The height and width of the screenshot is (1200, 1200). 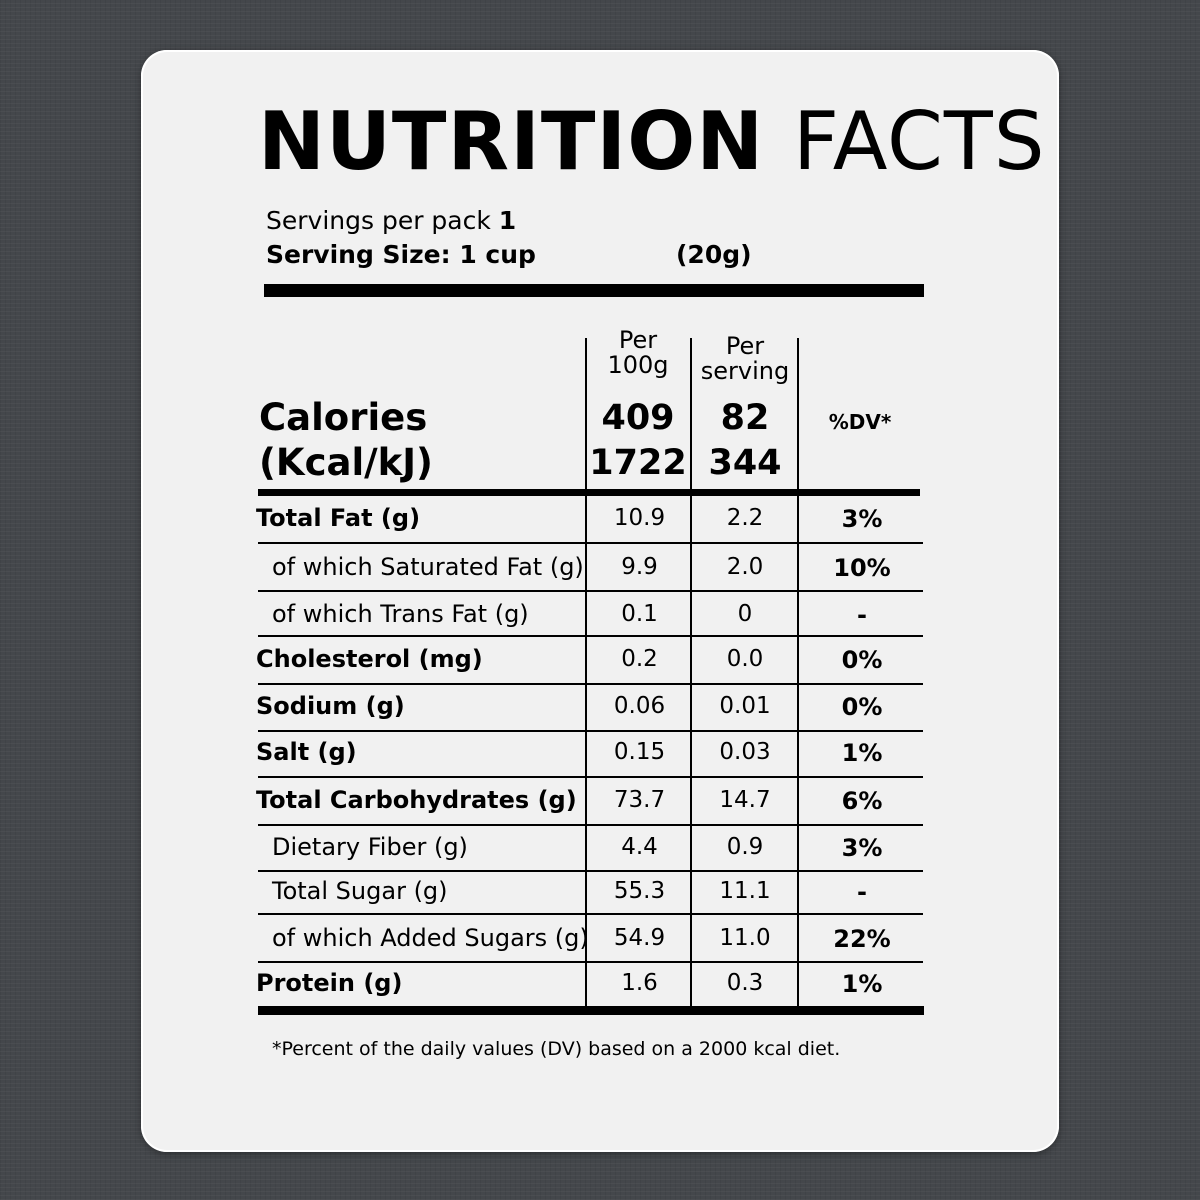 I want to click on perserving-value: 0, so click(x=745, y=614).